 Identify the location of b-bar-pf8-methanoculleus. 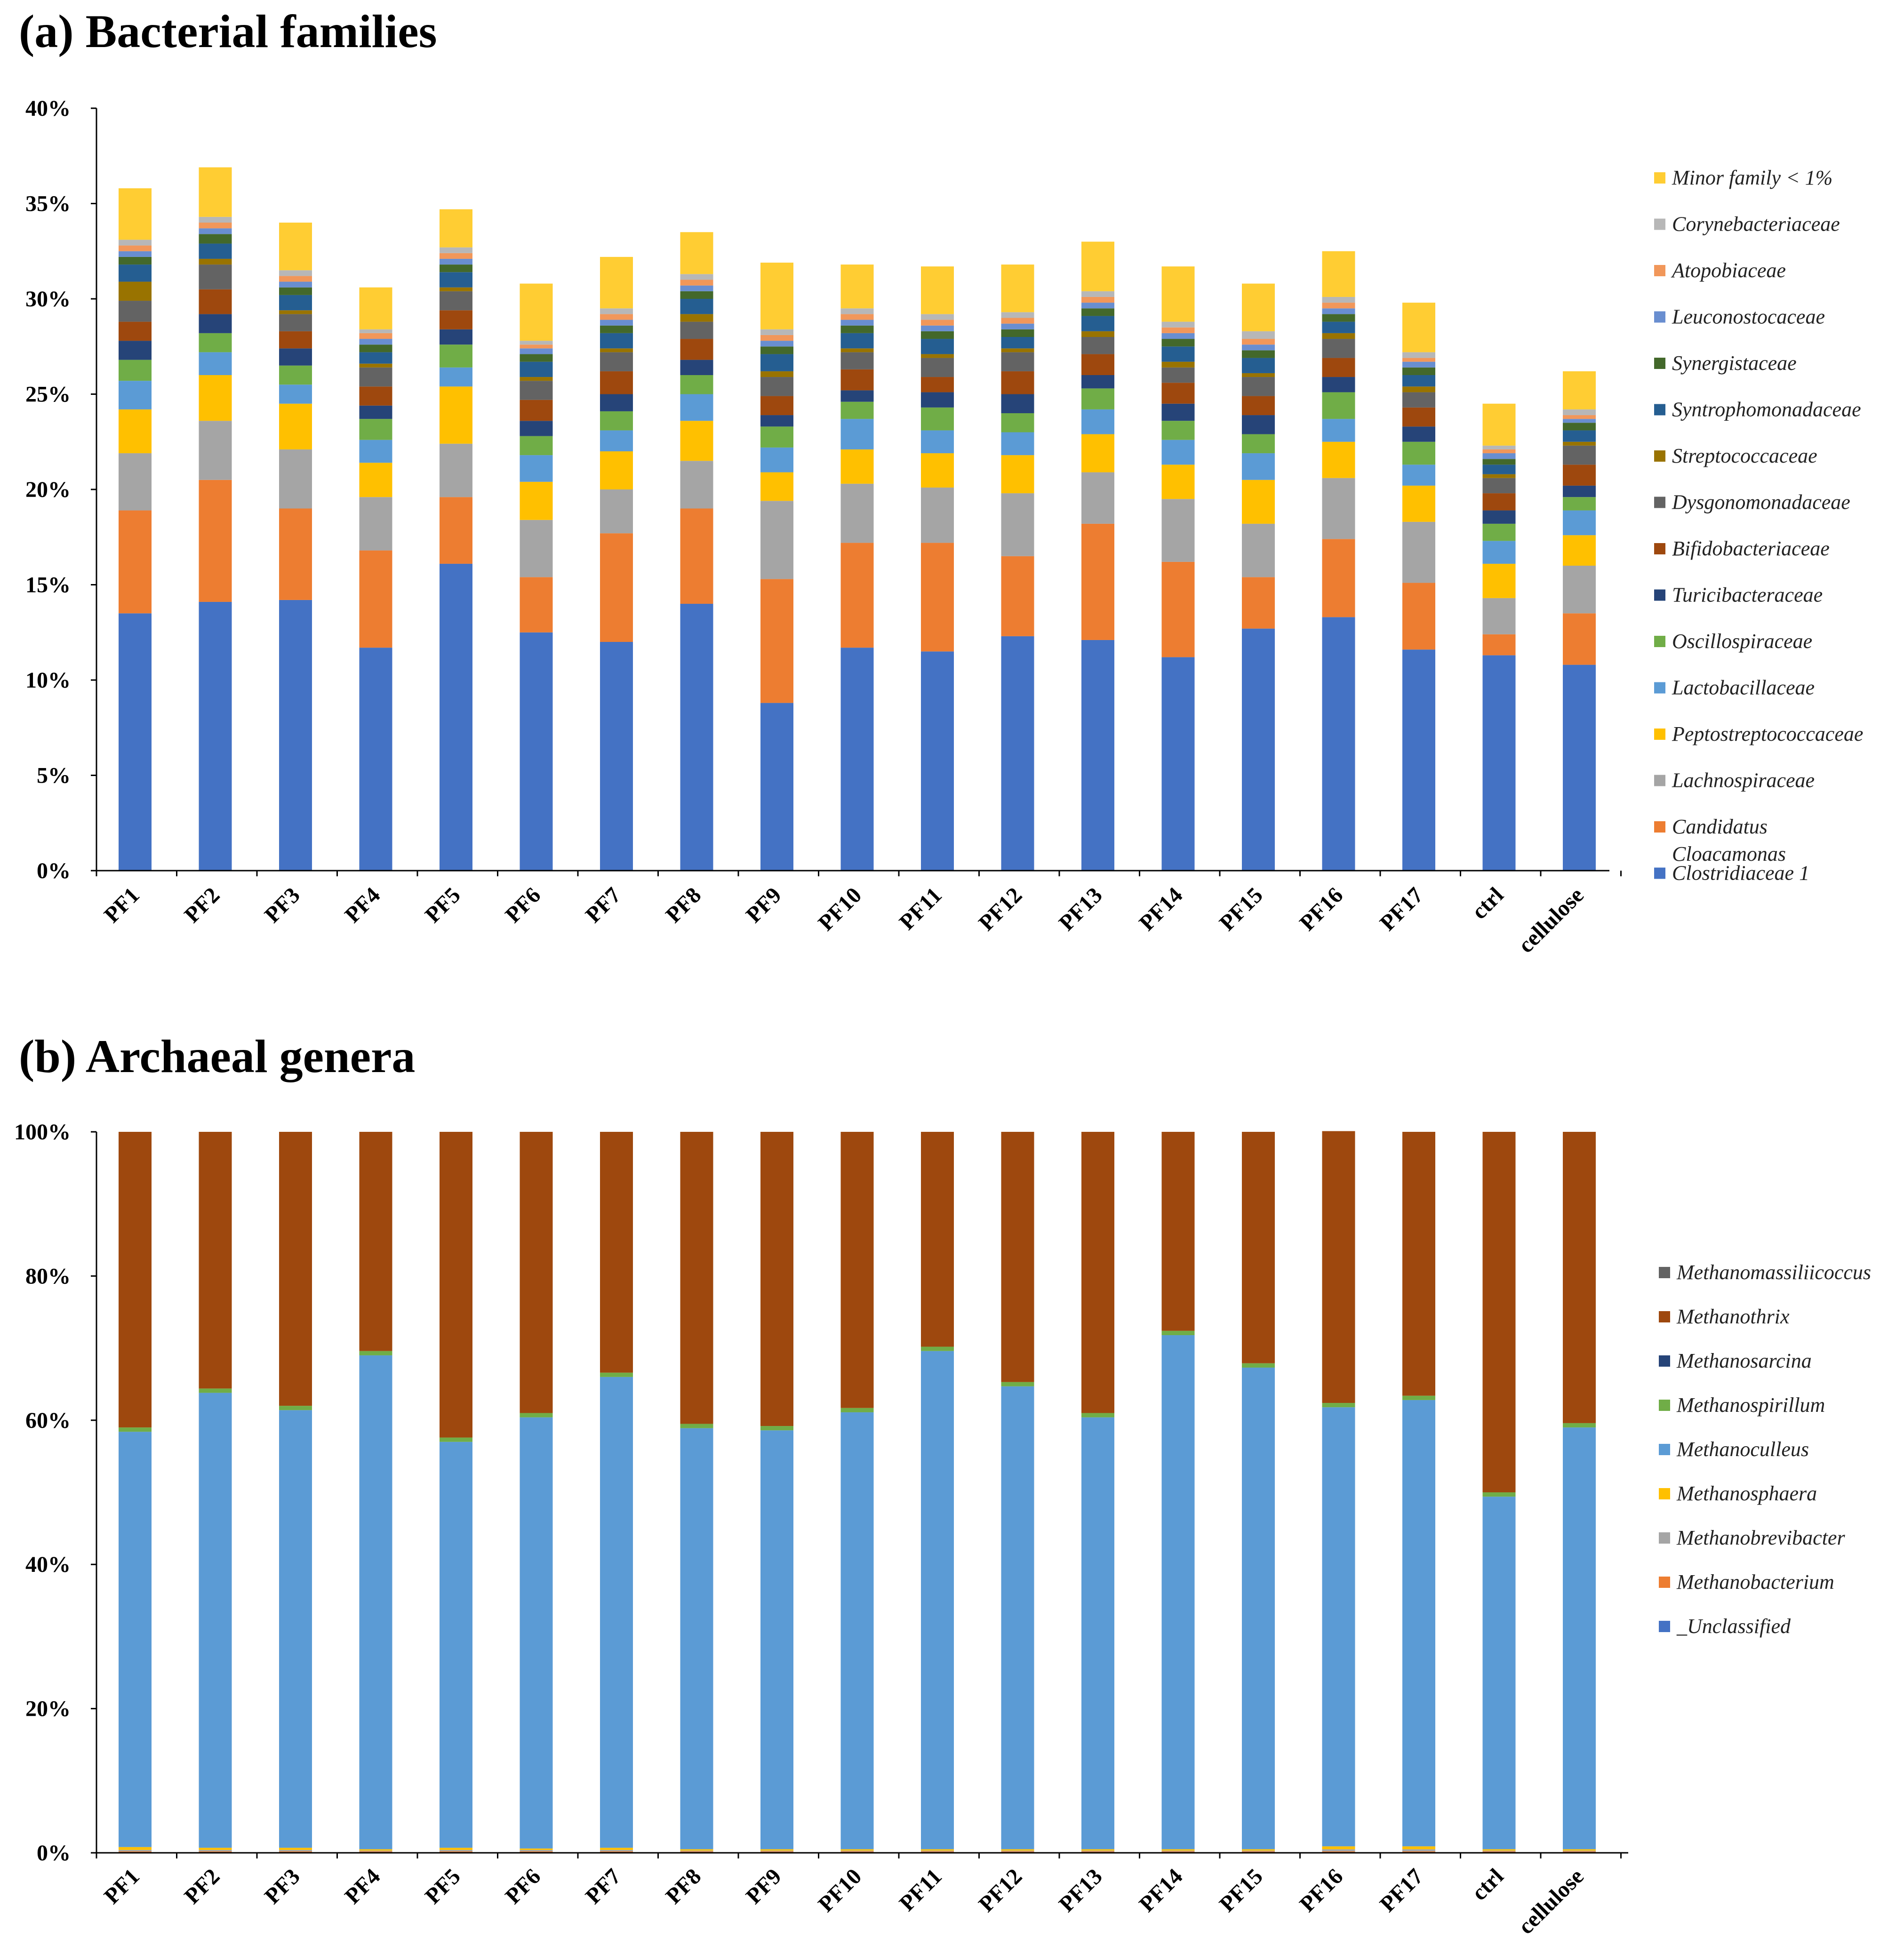
(696, 1639).